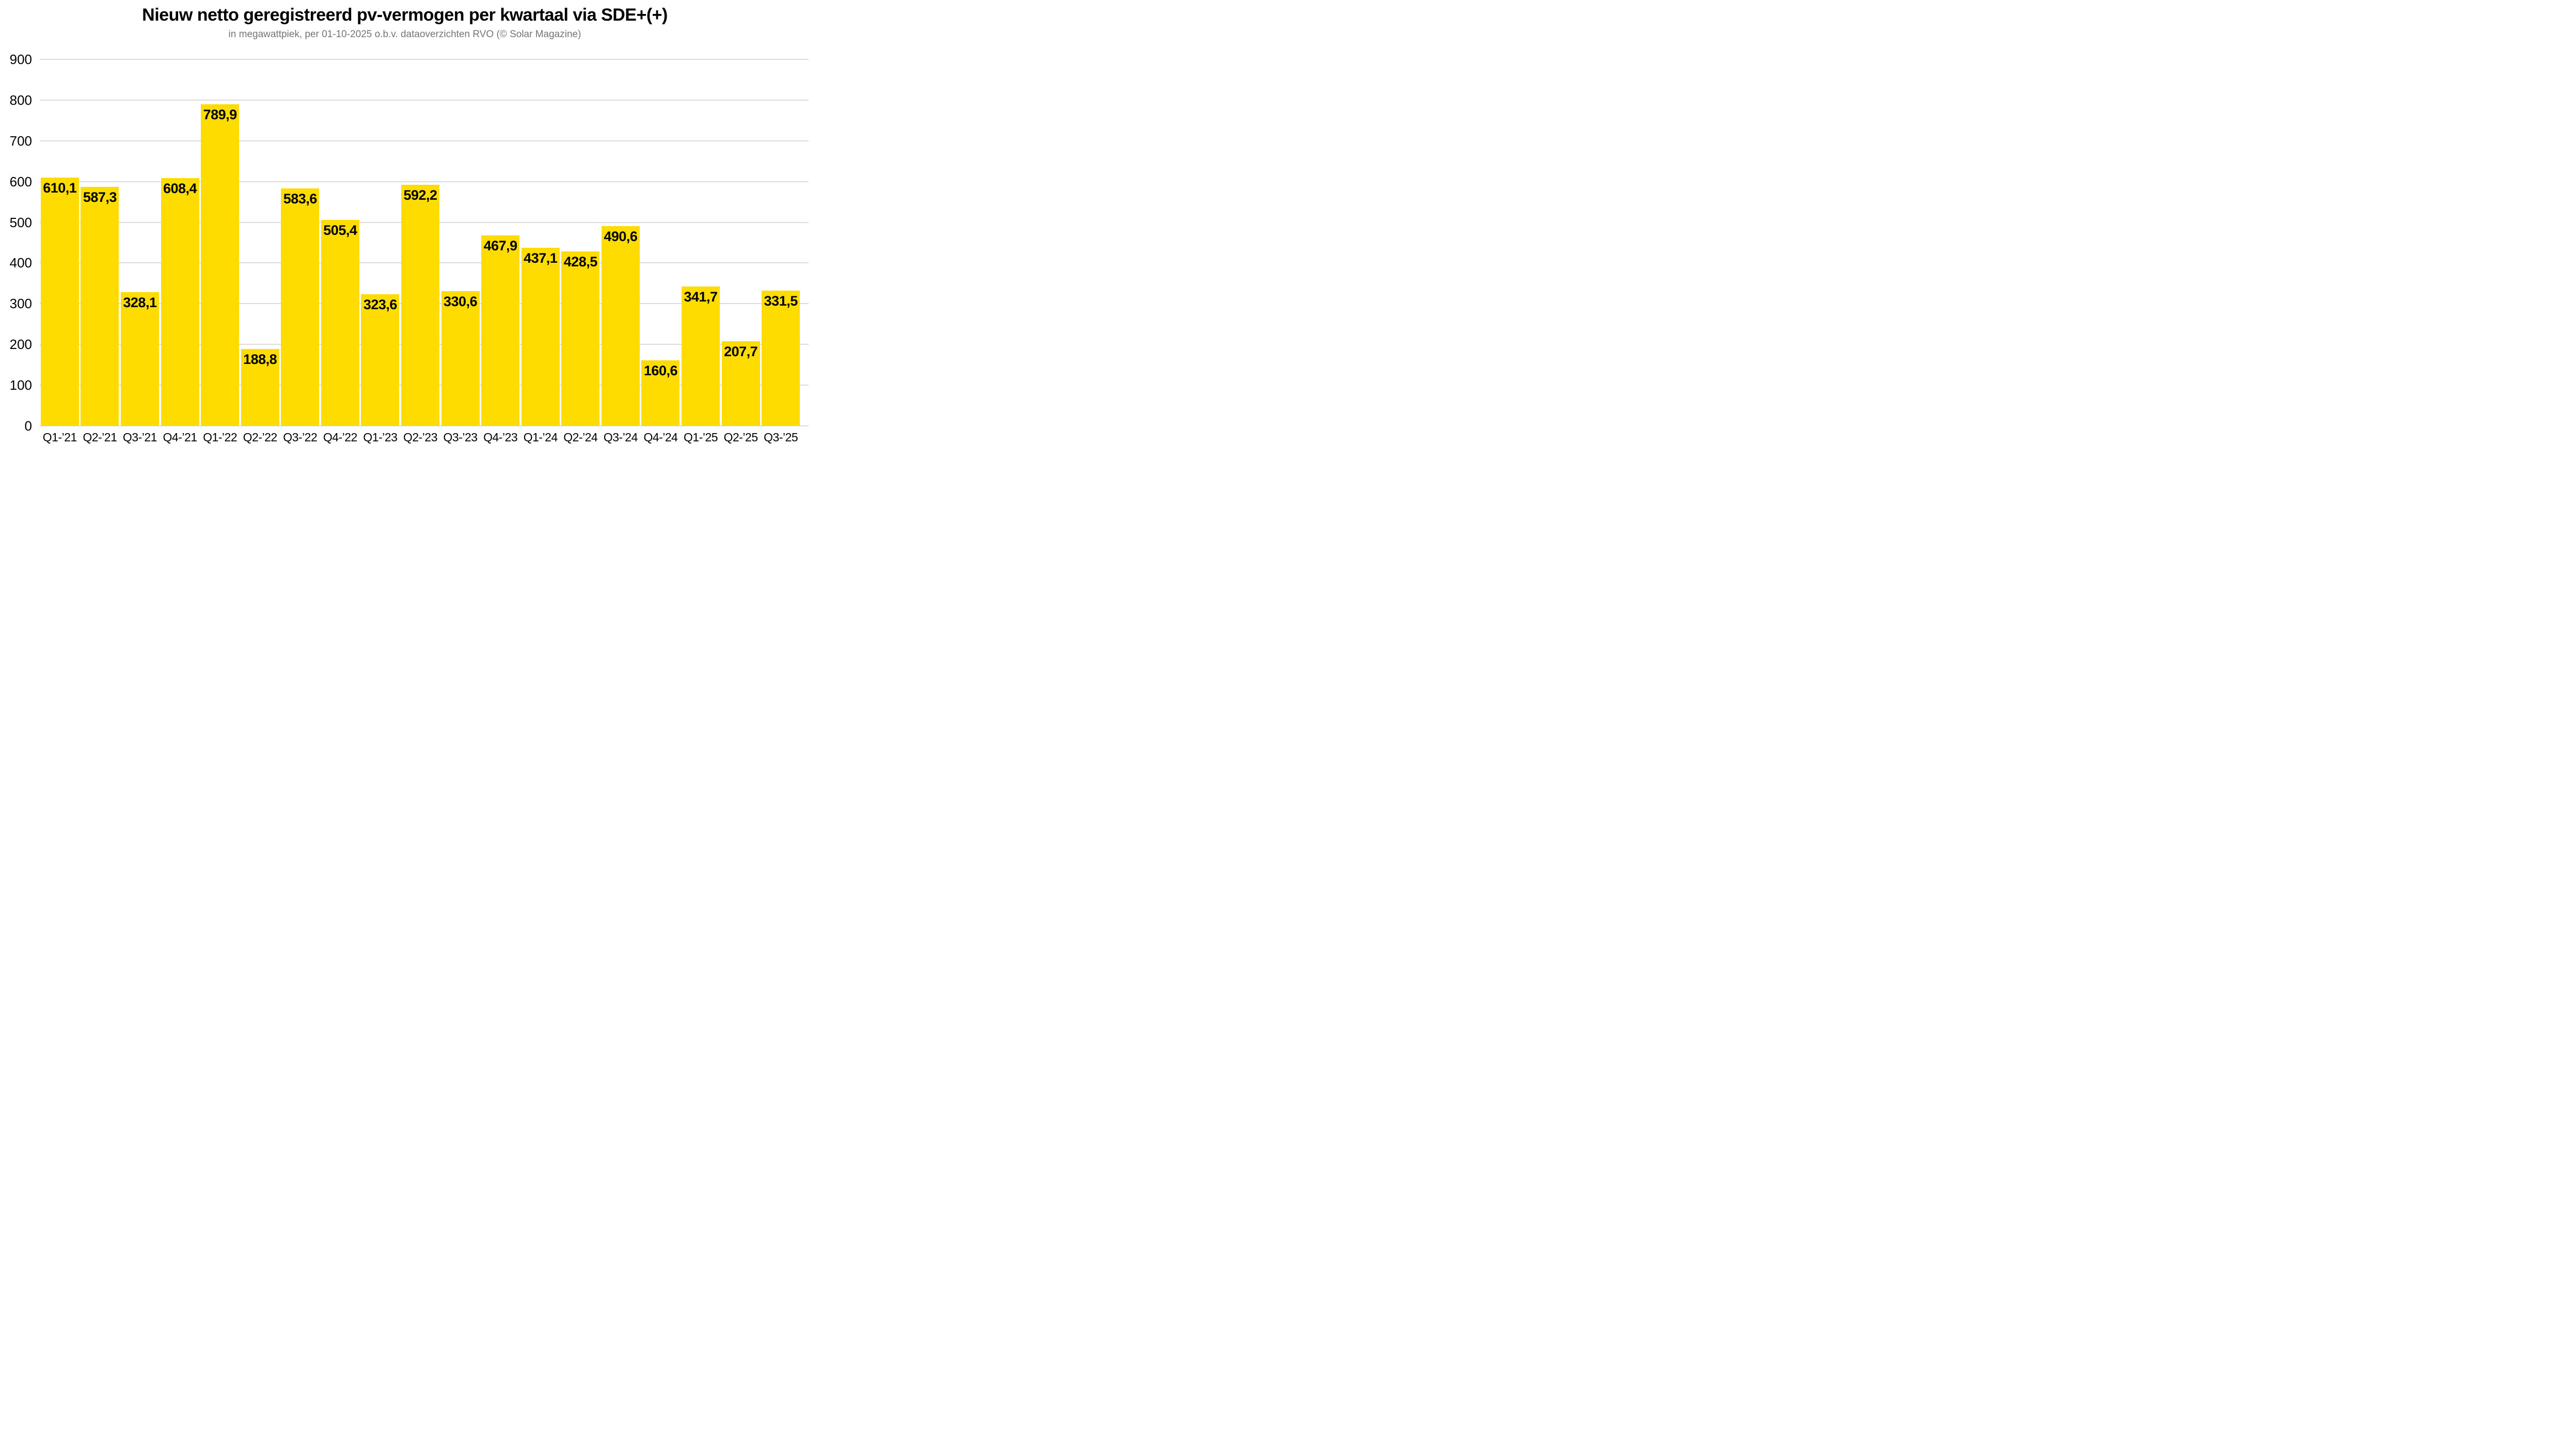 Image resolution: width=2576 pixels, height=1449 pixels. Describe the element at coordinates (340, 323) in the screenshot. I see `bar-Q4-’22: 505,4` at that location.